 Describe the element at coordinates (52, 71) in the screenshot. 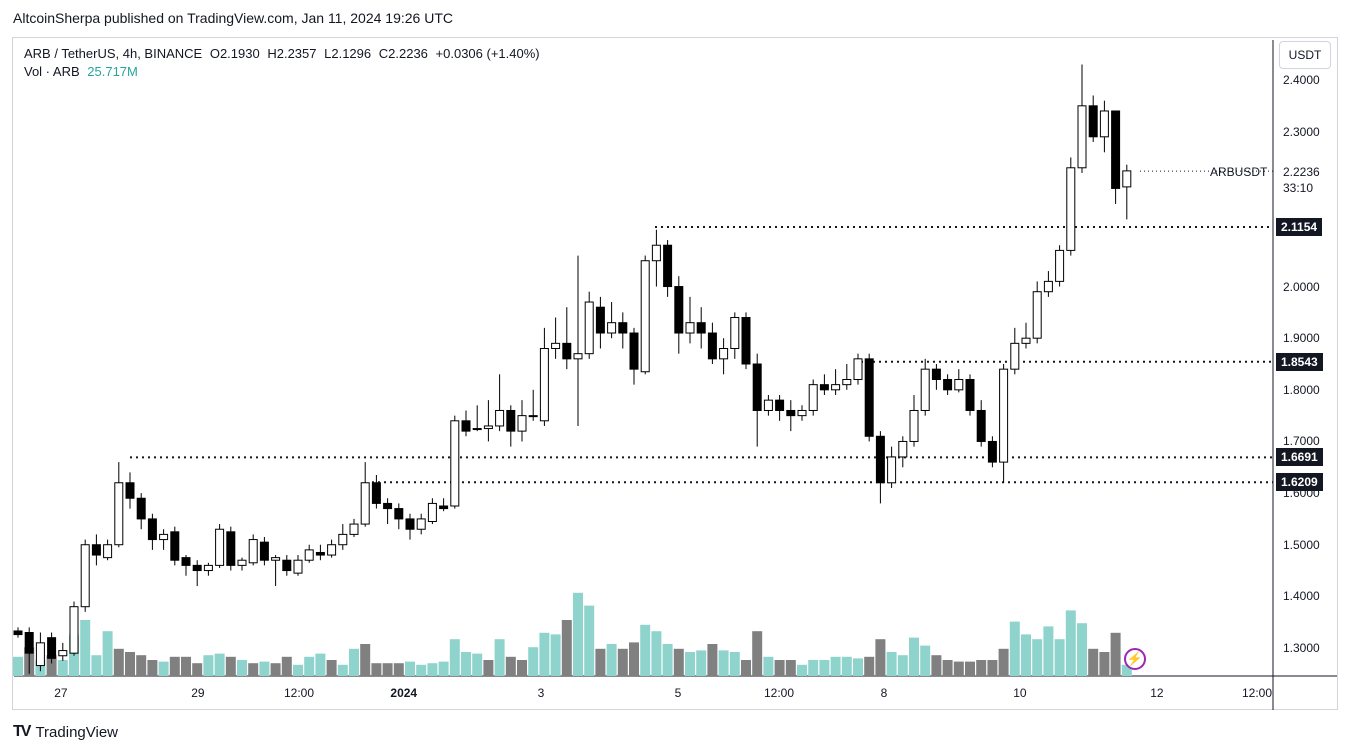

I see `volume-legend-label: Vol · ARB` at that location.